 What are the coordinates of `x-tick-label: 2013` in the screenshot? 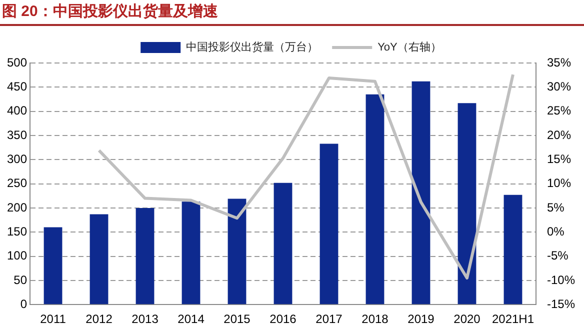 It's located at (145, 319).